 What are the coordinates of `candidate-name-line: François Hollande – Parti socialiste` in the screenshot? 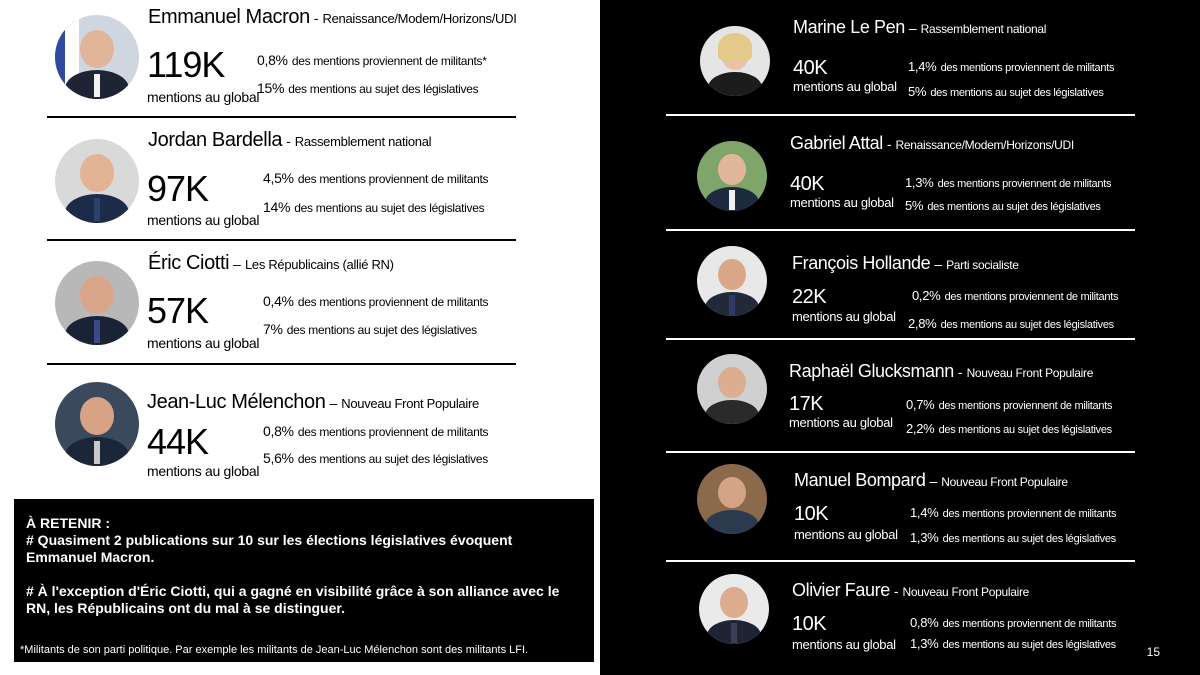 It's located at (905, 263).